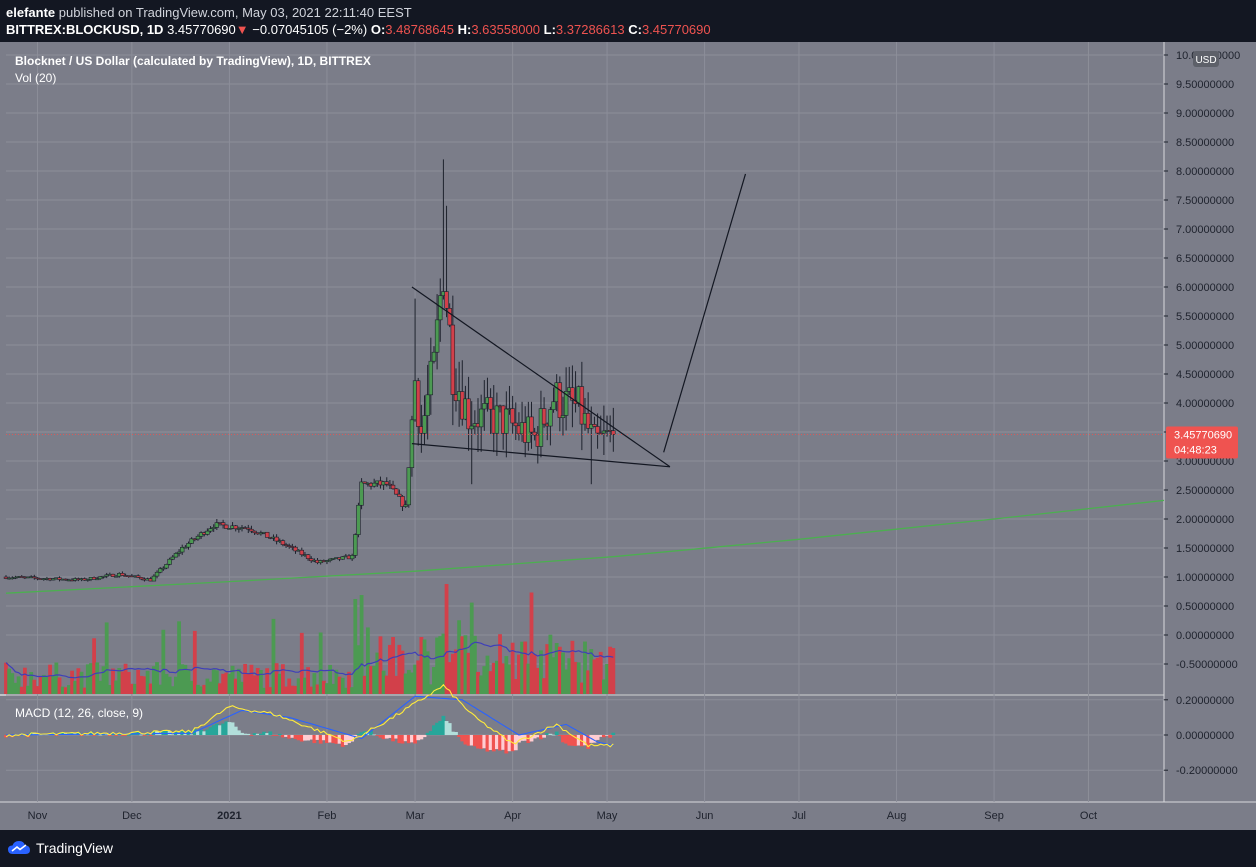  Describe the element at coordinates (1205, 375) in the screenshot. I see `price-axis-label: 4.50000000` at that location.